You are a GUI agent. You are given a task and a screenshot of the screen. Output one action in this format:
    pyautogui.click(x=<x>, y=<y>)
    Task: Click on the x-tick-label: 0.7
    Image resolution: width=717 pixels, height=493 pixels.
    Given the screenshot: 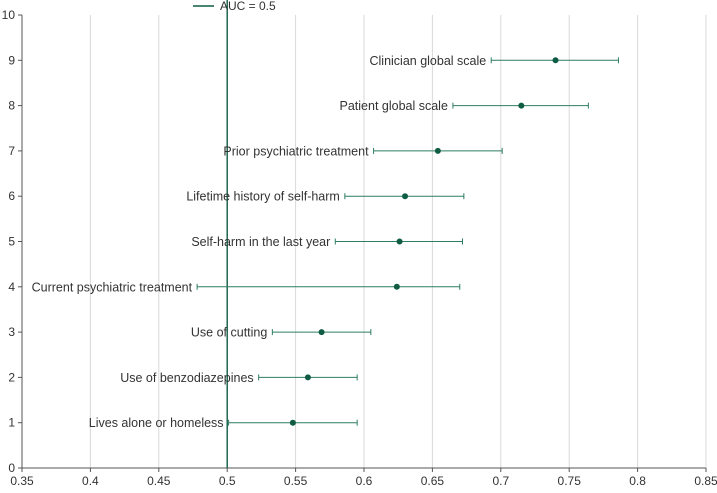 What is the action you would take?
    pyautogui.click(x=500, y=481)
    